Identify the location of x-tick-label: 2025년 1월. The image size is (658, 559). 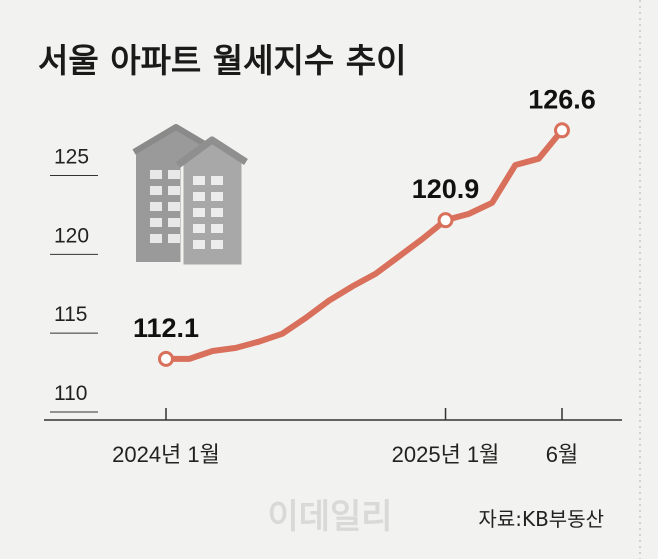
(446, 454).